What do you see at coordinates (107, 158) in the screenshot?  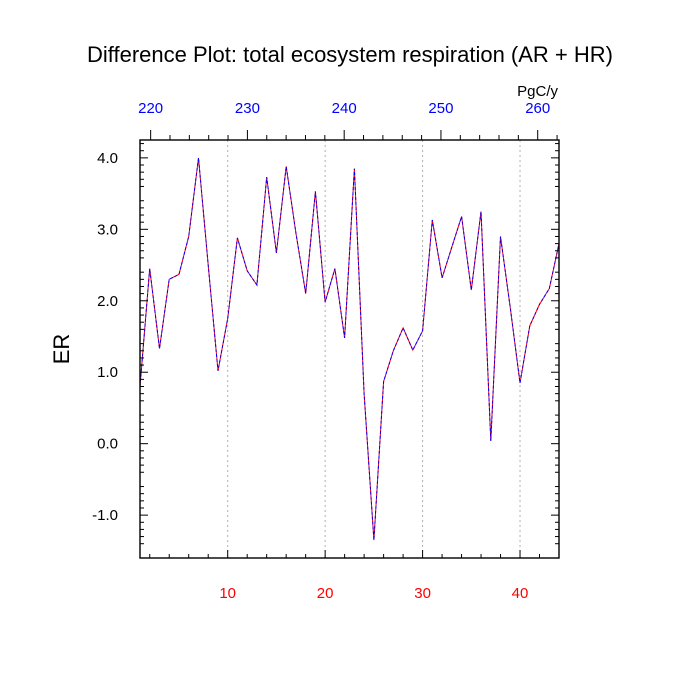 I see `y-tick-label: 4.0` at bounding box center [107, 158].